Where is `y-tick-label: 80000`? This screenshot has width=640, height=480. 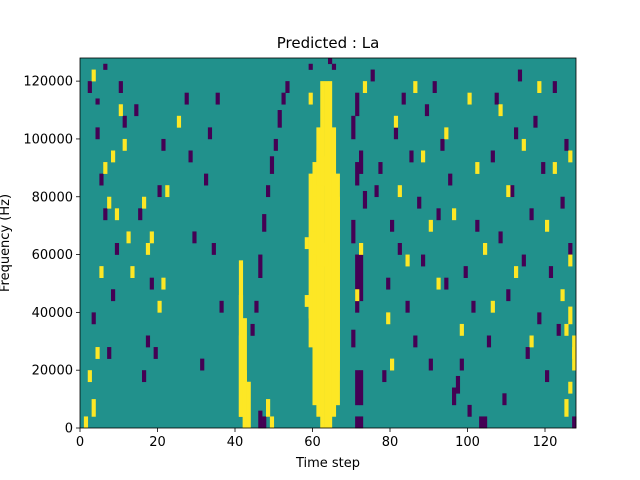 y-tick-label: 80000 is located at coordinates (52, 197).